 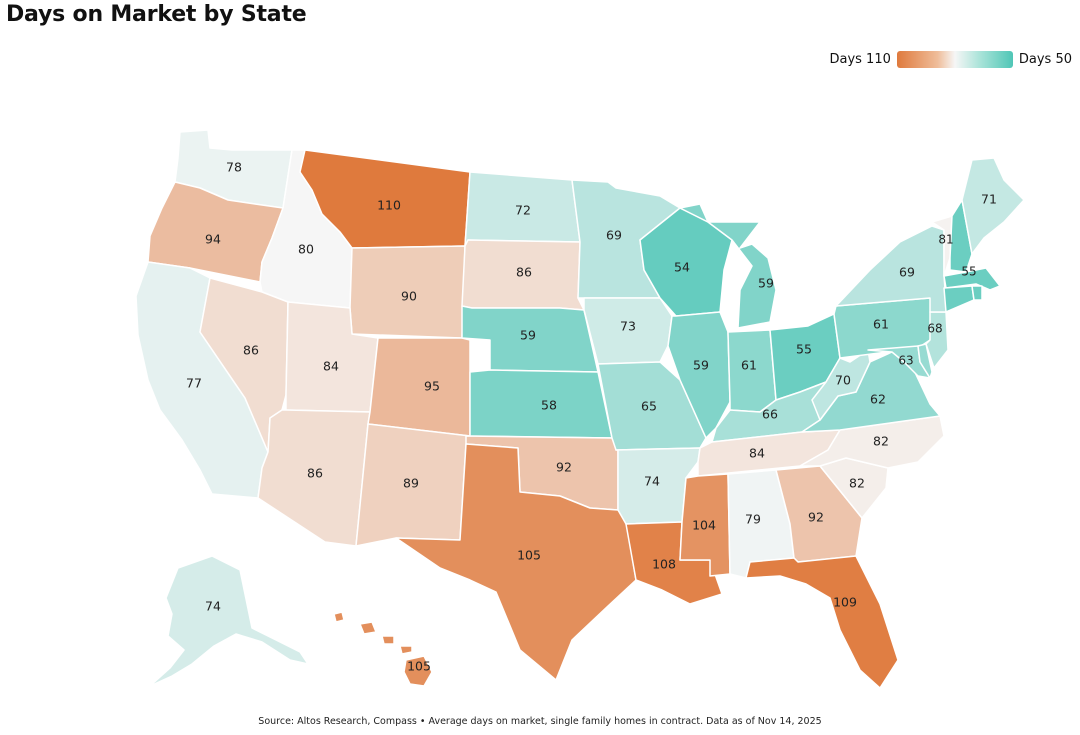 I want to click on label-md: 63, so click(x=905, y=361).